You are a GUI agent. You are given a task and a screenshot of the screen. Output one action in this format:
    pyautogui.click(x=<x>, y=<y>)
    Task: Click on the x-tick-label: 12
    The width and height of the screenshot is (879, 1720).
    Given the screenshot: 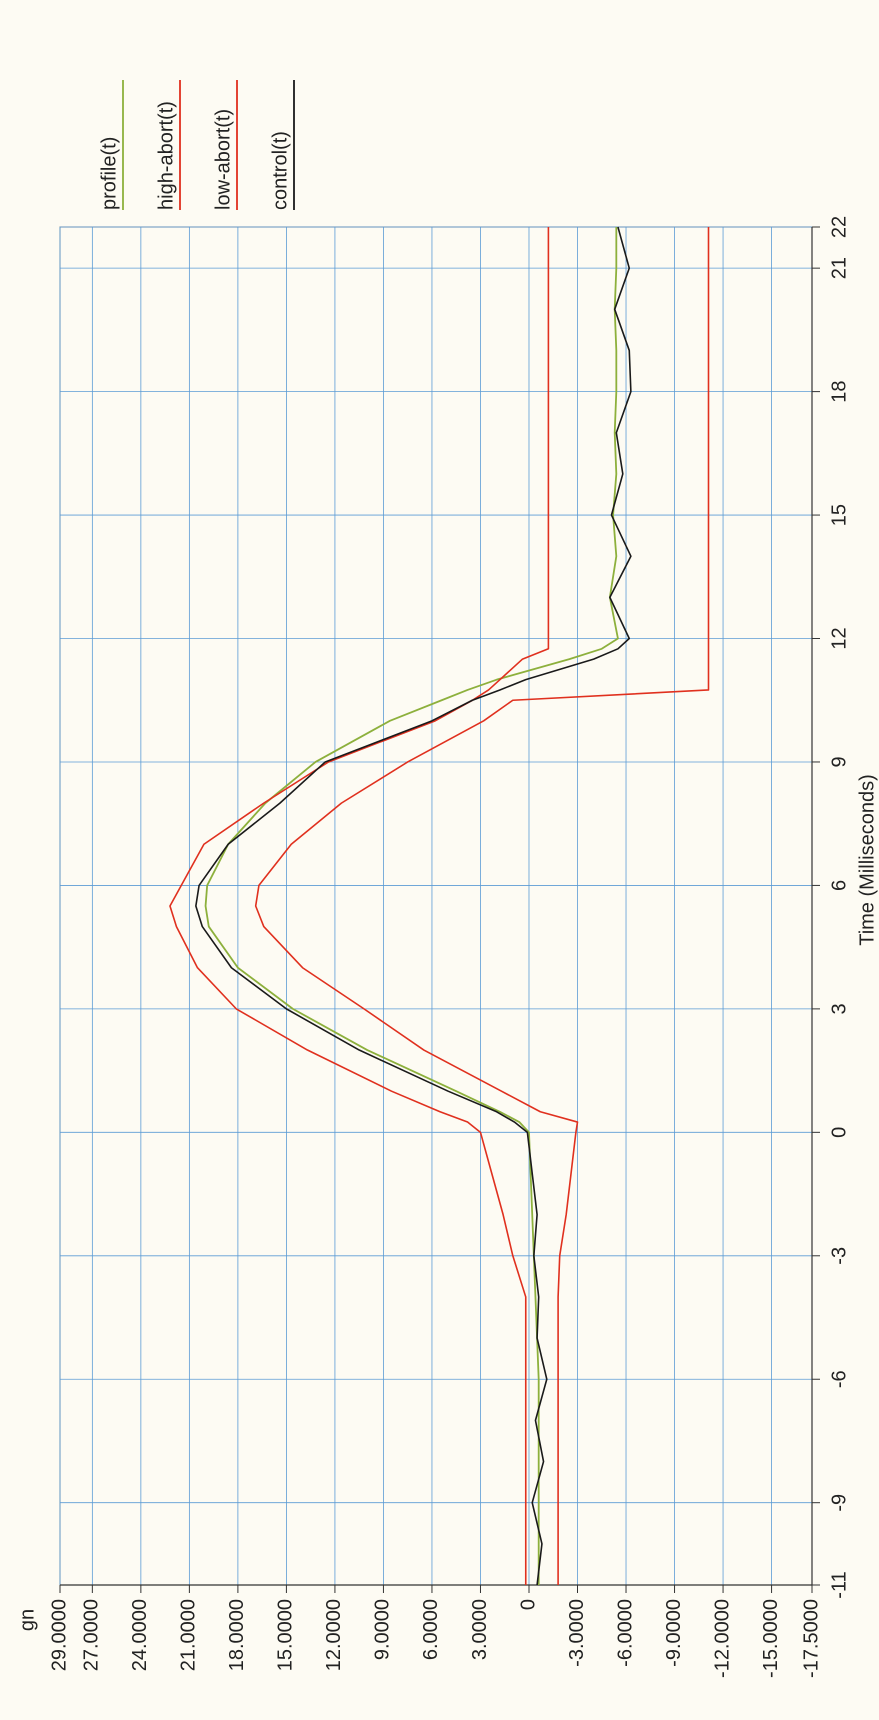 What is the action you would take?
    pyautogui.click(x=839, y=638)
    